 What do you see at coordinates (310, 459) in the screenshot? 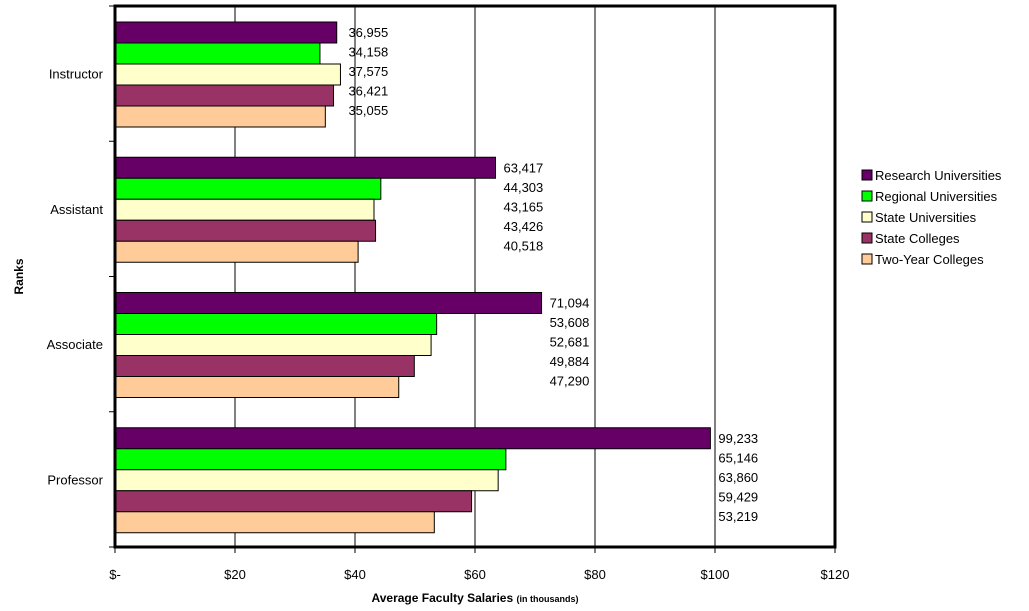
I see `bar-regional-universities-professor` at bounding box center [310, 459].